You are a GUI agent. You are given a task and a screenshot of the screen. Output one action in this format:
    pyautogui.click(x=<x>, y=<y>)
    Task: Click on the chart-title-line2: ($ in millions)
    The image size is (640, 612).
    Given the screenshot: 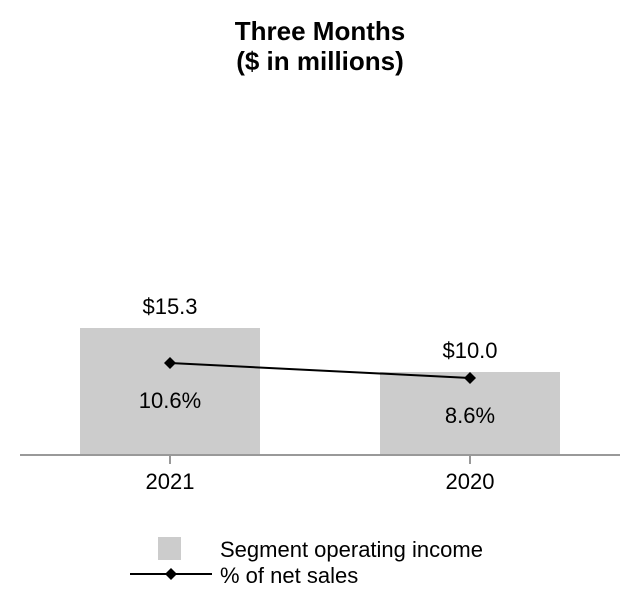 What is the action you would take?
    pyautogui.click(x=320, y=61)
    